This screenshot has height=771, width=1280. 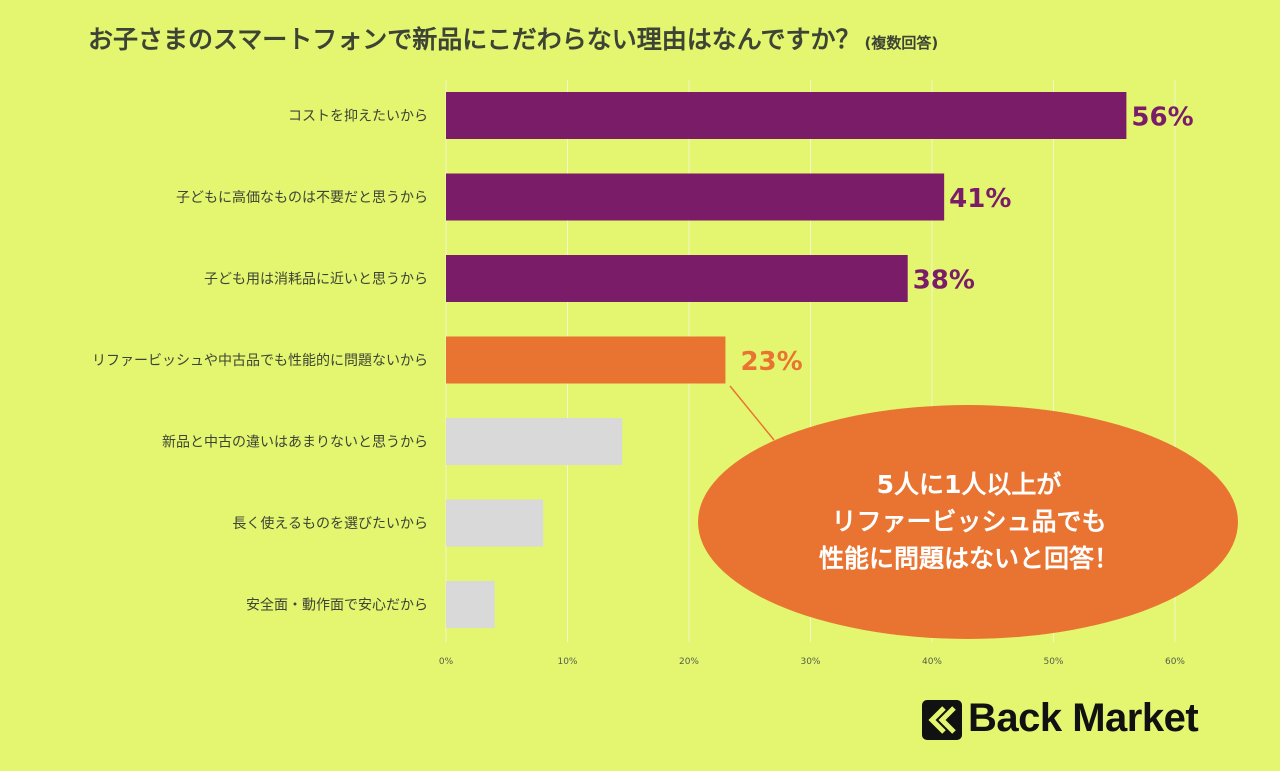 I want to click on x-tick-label: 30%, so click(x=810, y=662).